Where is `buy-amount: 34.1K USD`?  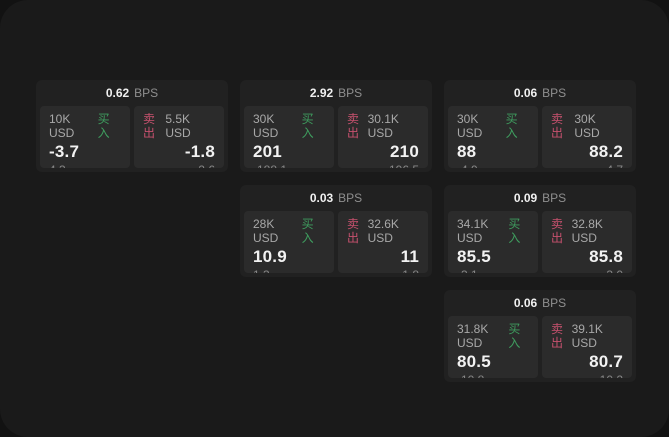 buy-amount: 34.1K USD is located at coordinates (473, 231).